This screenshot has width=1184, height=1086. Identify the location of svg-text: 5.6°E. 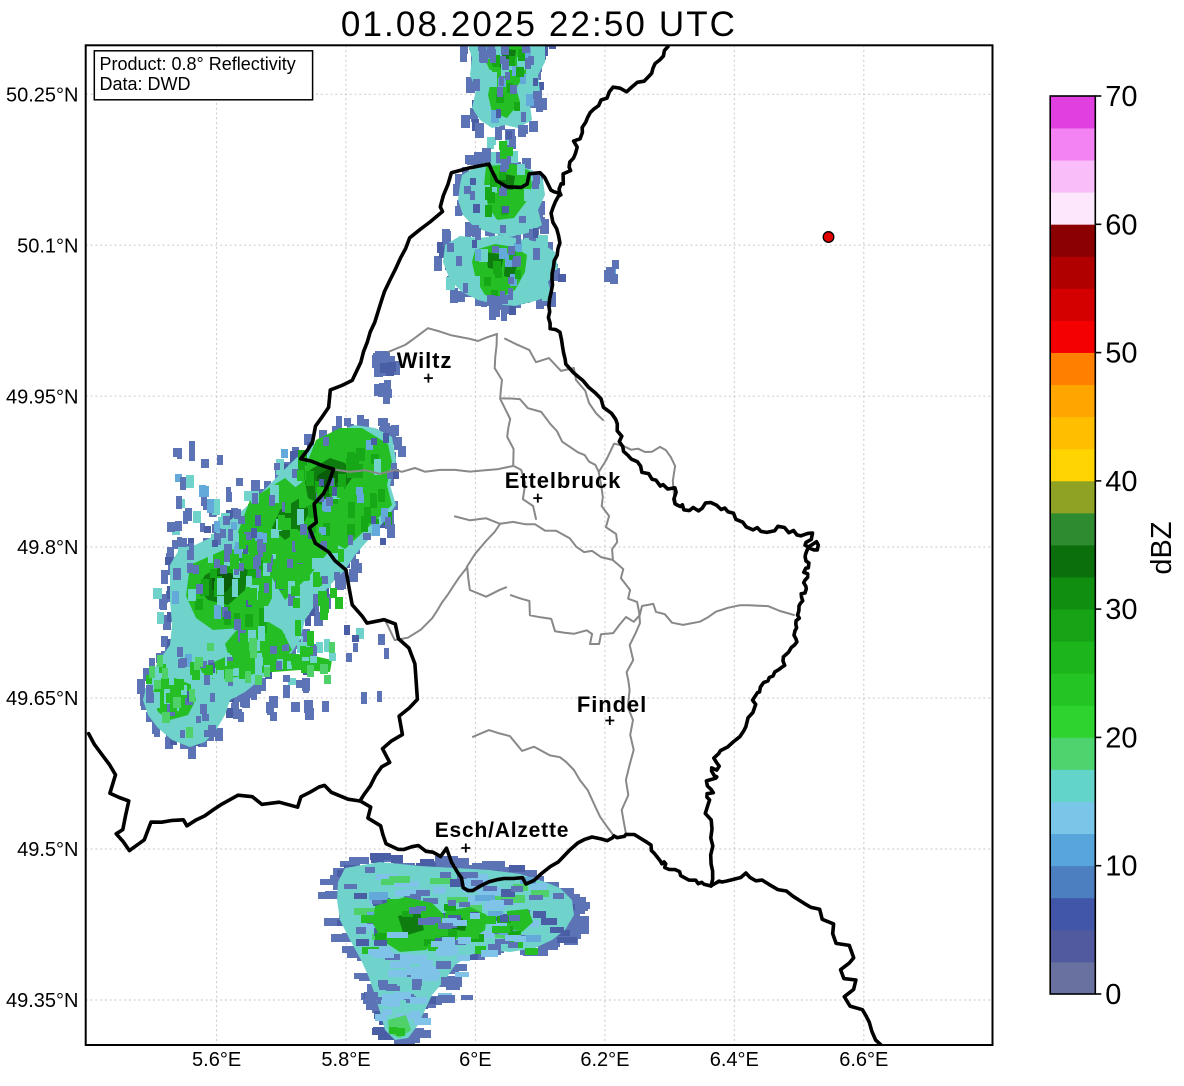
(216, 1060).